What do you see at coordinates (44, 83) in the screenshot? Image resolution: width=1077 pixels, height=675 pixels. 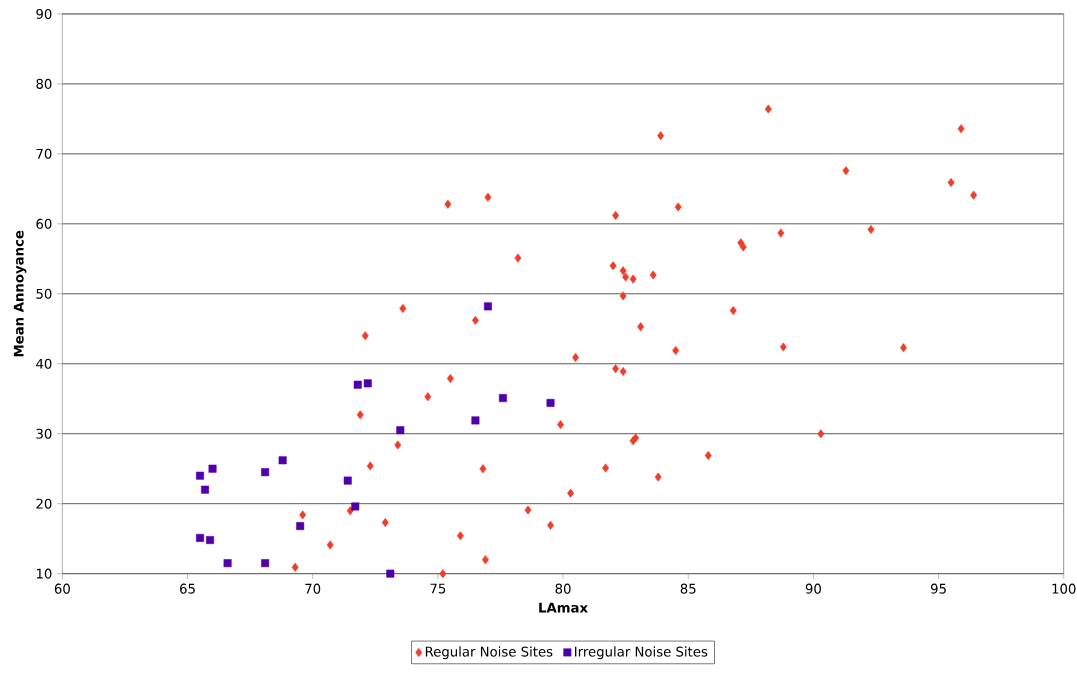 I see `y-tick-label: 80` at bounding box center [44, 83].